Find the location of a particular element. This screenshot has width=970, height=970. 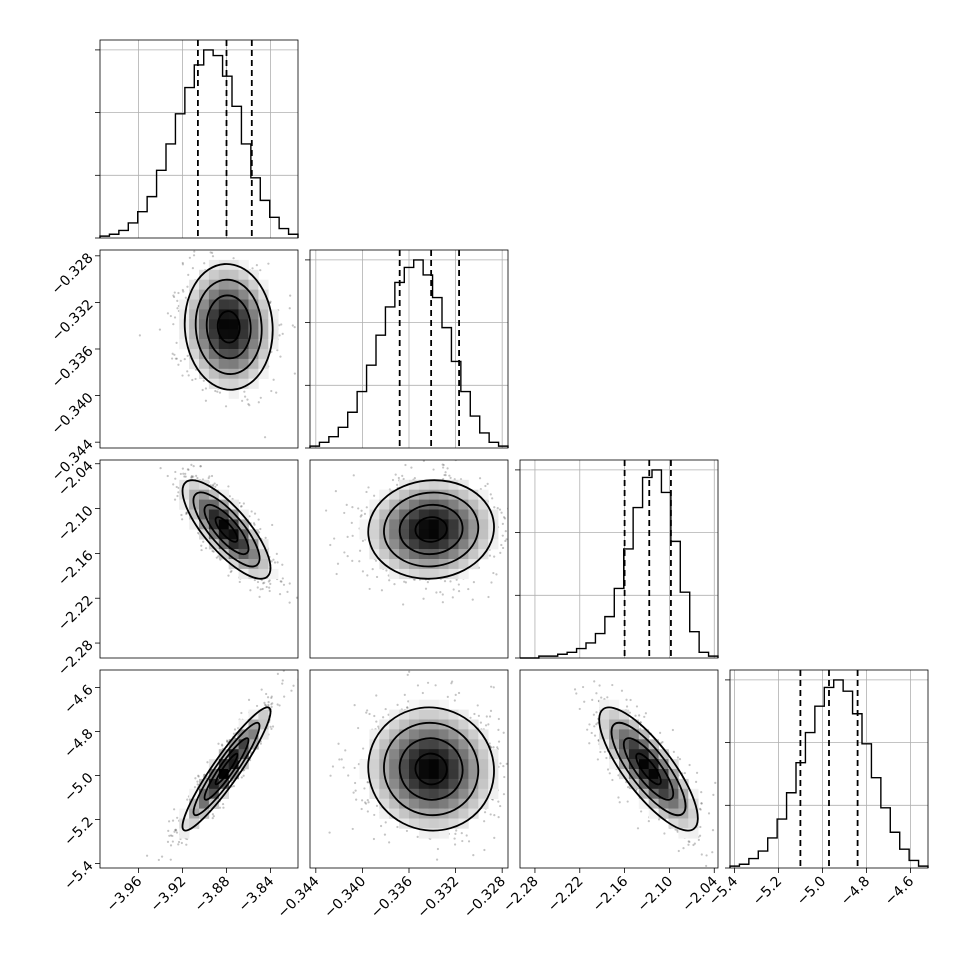

x-tick-label-p4-3: −4.8 is located at coordinates (855, 891).